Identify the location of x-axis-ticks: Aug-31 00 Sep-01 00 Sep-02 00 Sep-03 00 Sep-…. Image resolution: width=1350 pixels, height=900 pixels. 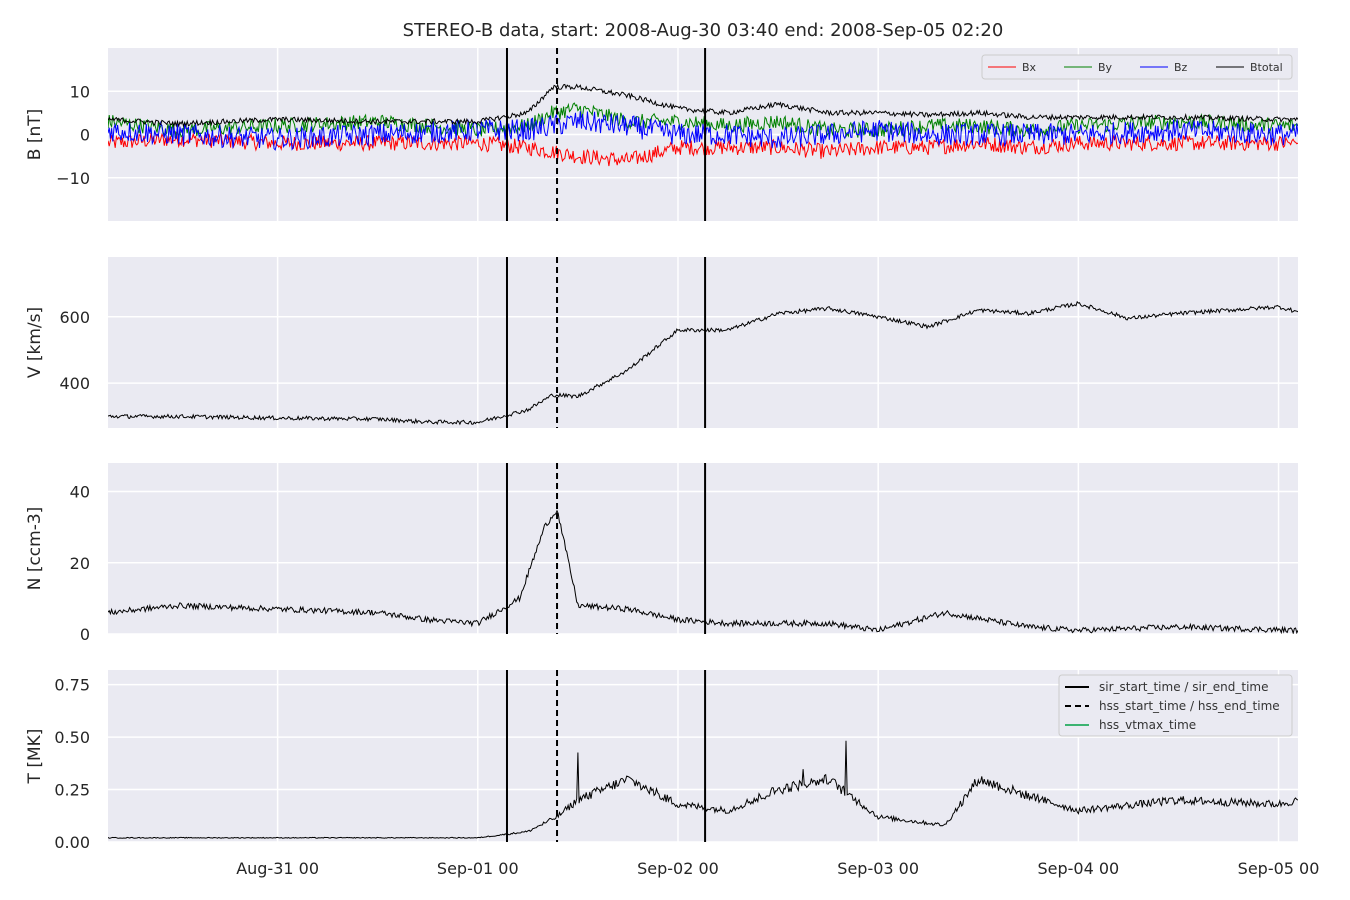
(777, 868).